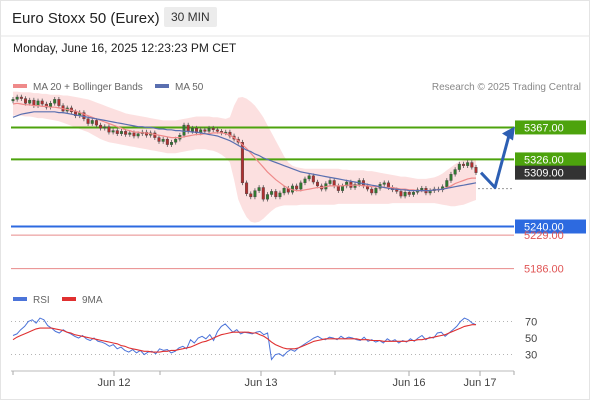 This screenshot has width=590, height=400. What do you see at coordinates (544, 174) in the screenshot?
I see `level-label-5309-00: 5309.00` at bounding box center [544, 174].